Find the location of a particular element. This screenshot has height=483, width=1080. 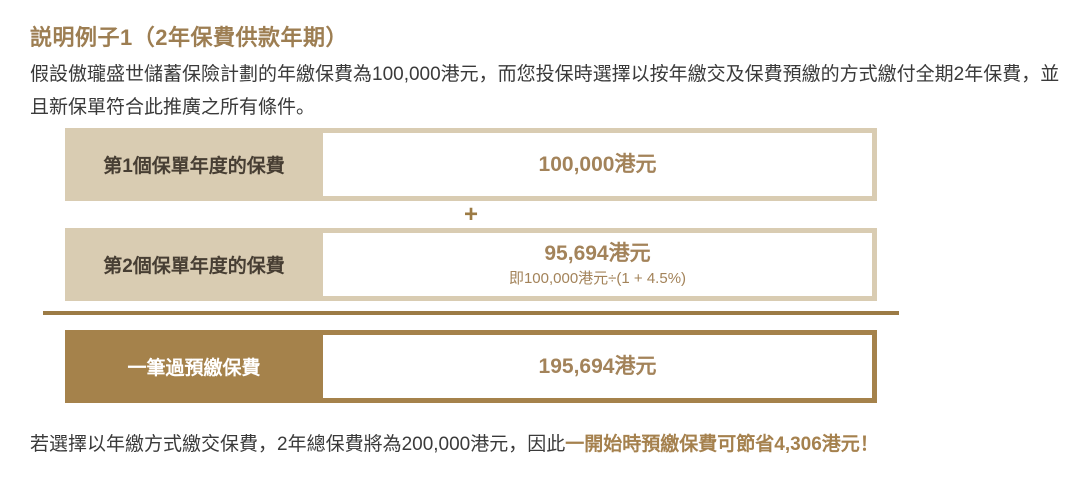

row-label-total: 一筆過預繳保費 is located at coordinates (194, 368).